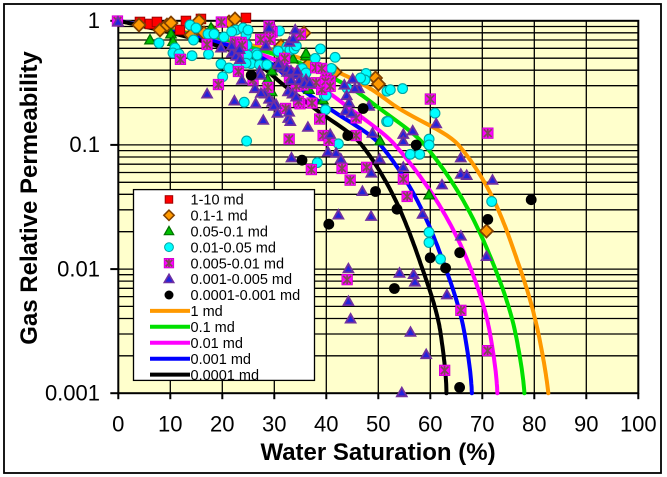  I want to click on svg-text: 1-10 md, so click(217, 201).